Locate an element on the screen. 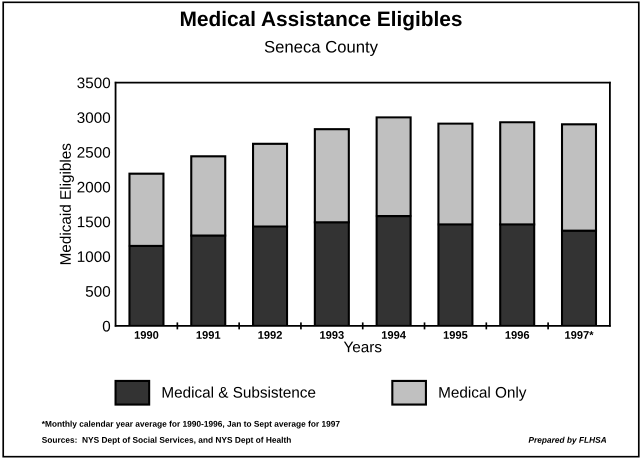  text: *Monthly calendar year average for 1990-1996, Jan to Sept average for 1997 is located at coordinates (191, 424).